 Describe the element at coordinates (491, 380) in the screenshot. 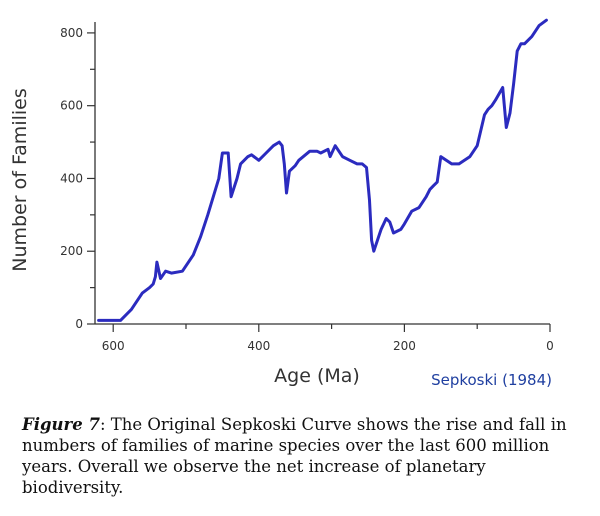

I see `chart-credit: Sepkoski (1984)` at that location.